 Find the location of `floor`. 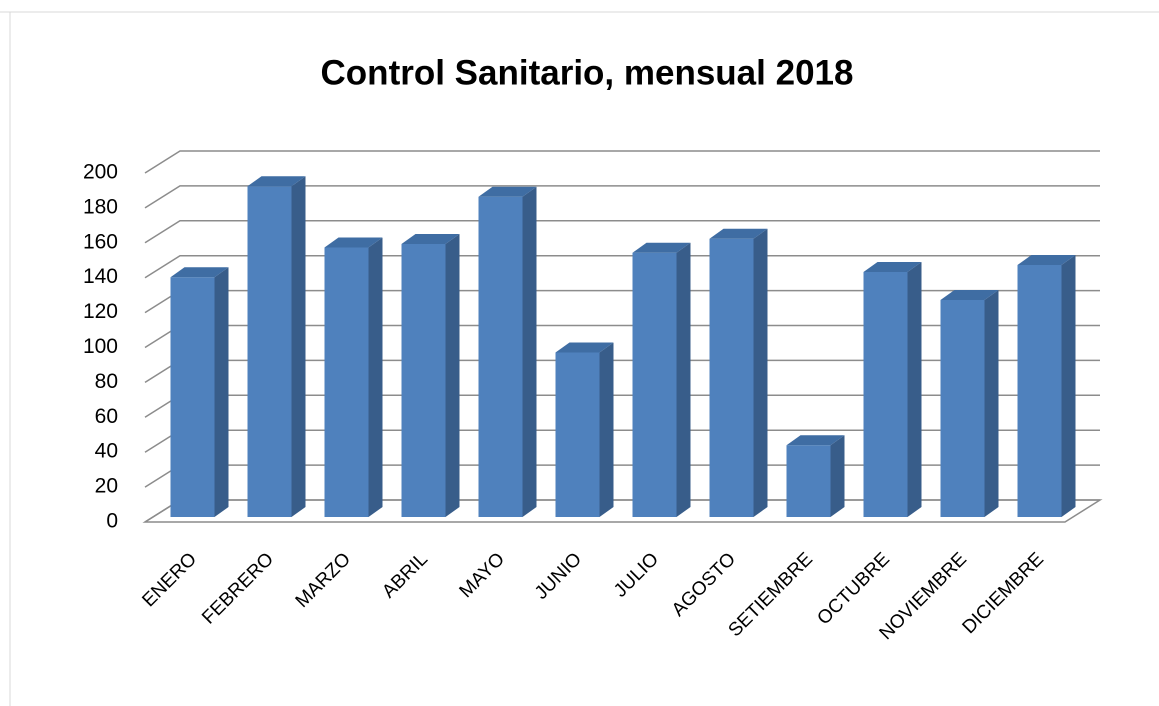

floor is located at coordinates (622, 511).